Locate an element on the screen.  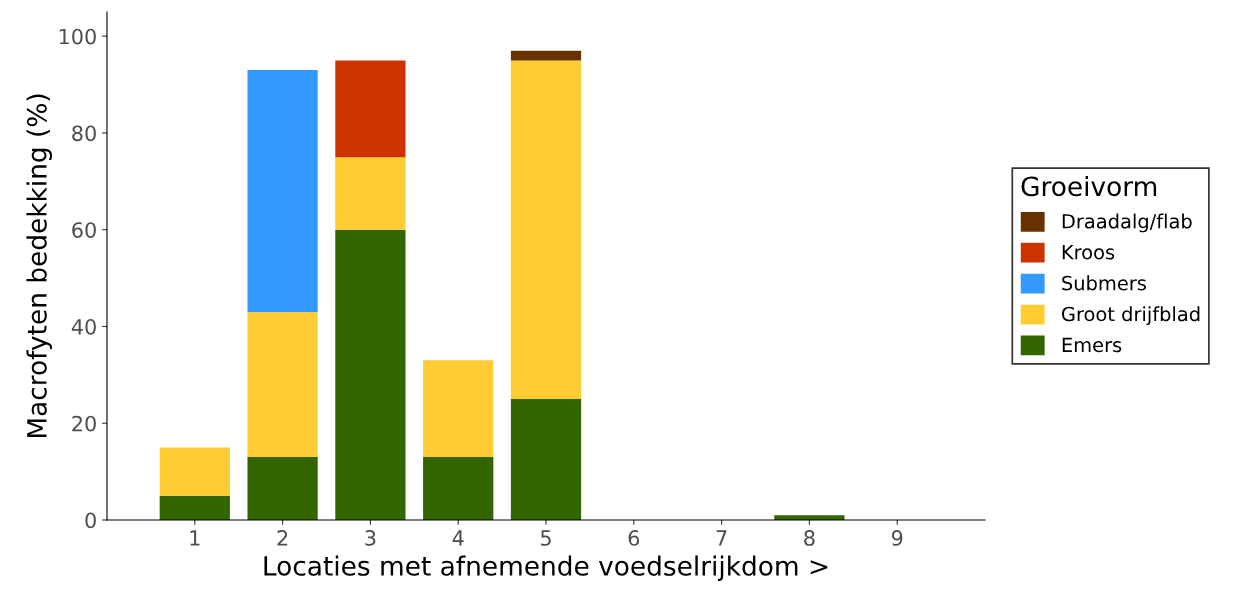
y-tick-label: 20 is located at coordinates (84, 423).